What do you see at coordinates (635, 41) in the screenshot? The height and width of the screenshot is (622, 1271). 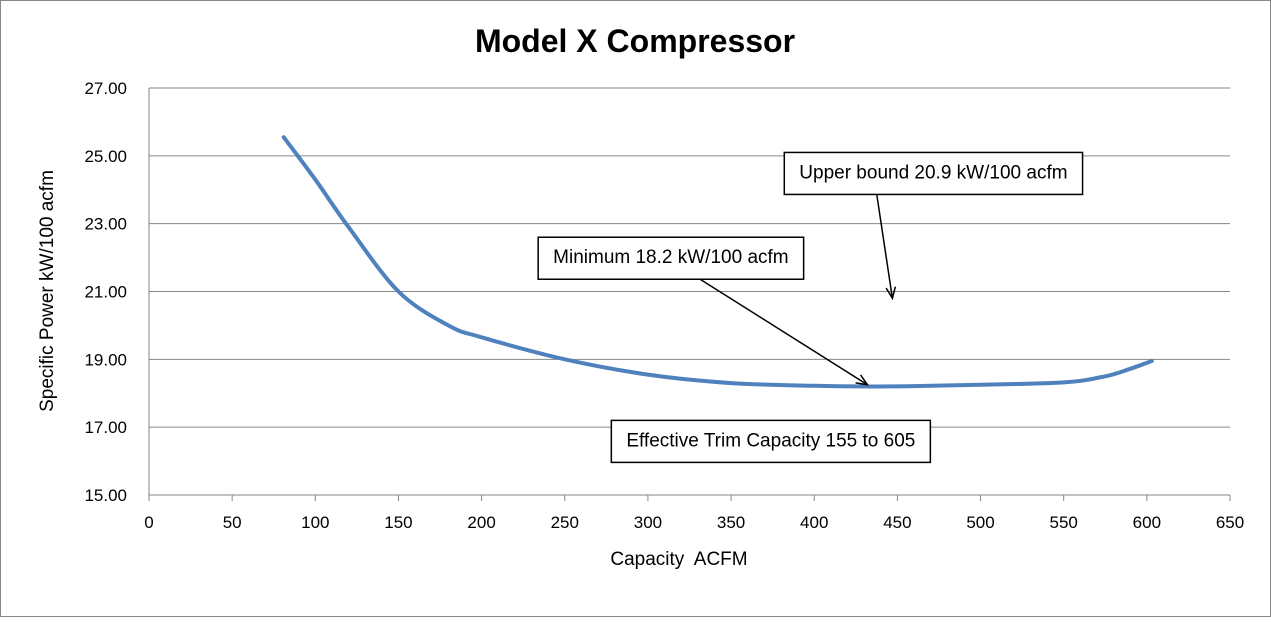 I see `chart-title: Model X Compressor` at bounding box center [635, 41].